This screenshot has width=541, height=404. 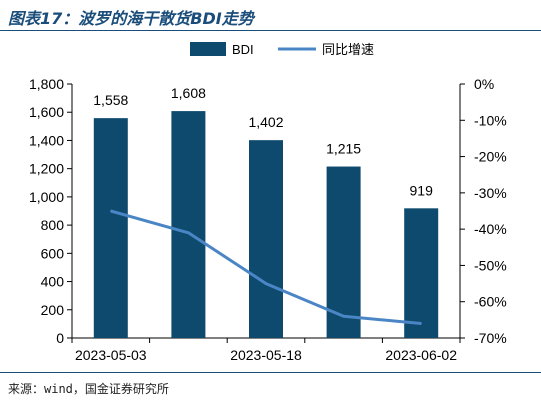 What do you see at coordinates (490, 120) in the screenshot?
I see `y2-tick-label: -10%` at bounding box center [490, 120].